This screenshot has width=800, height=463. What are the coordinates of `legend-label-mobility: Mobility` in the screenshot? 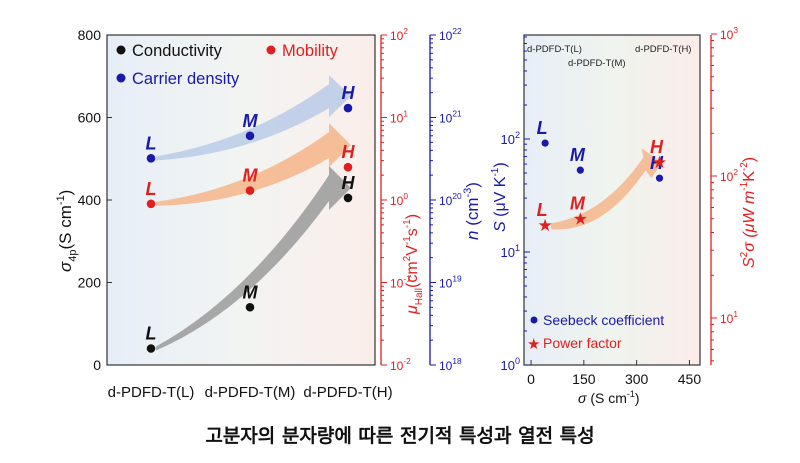 It's located at (310, 51).